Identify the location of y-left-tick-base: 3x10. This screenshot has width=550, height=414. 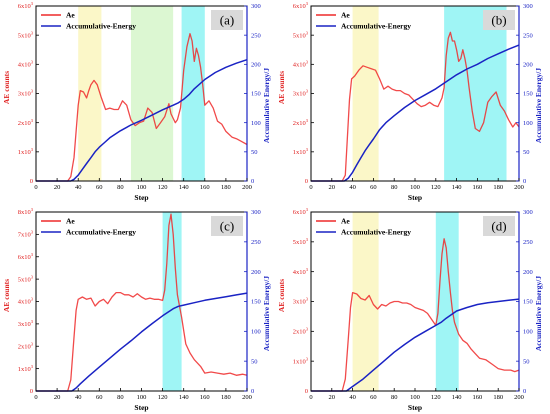
(299, 302).